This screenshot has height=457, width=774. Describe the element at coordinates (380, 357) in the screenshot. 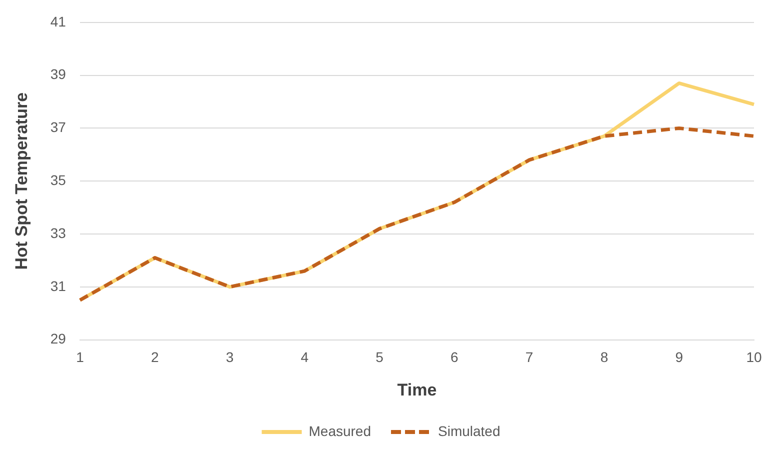

I see `x-tick-label: 5` at that location.